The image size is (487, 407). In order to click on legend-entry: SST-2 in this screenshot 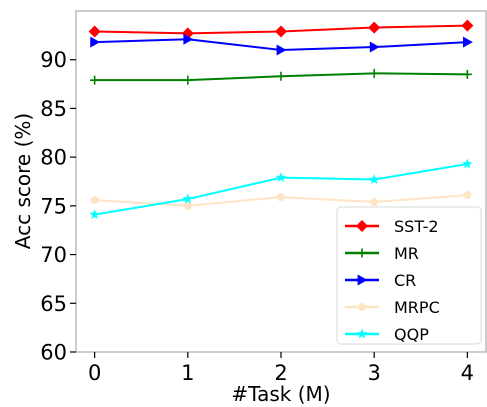, I will do `click(392, 226)`.